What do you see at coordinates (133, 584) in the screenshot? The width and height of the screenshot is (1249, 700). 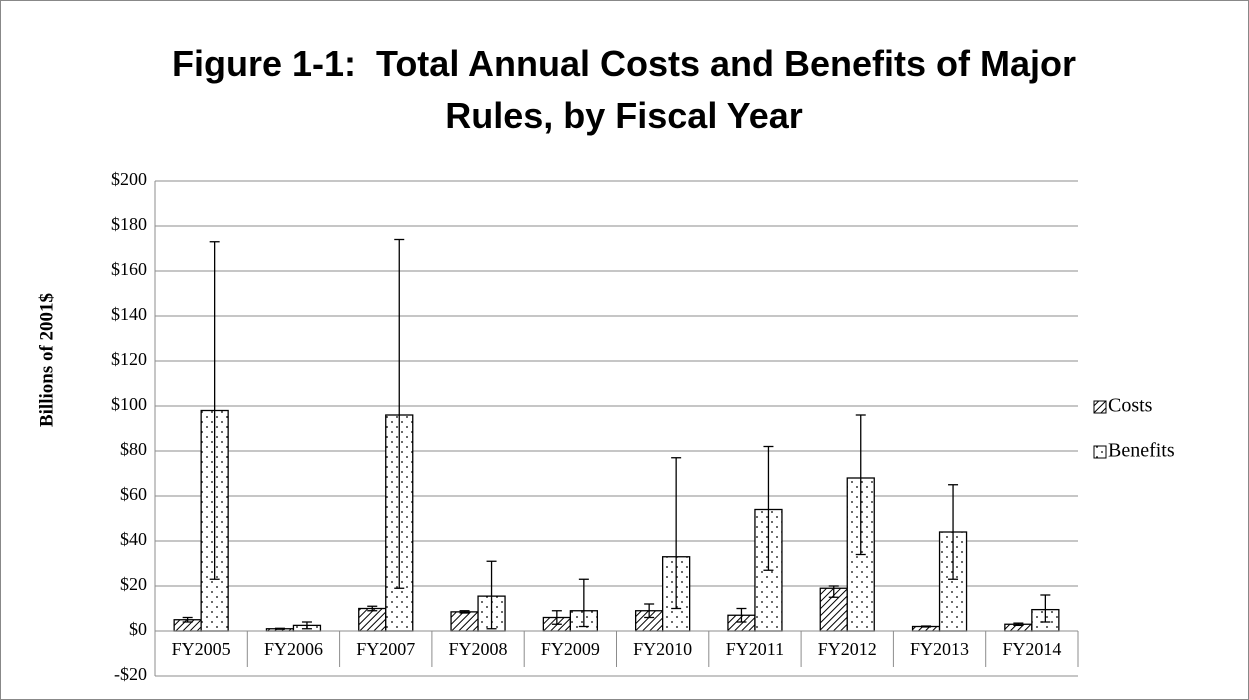 I see `y-tick-label: $20` at bounding box center [133, 584].